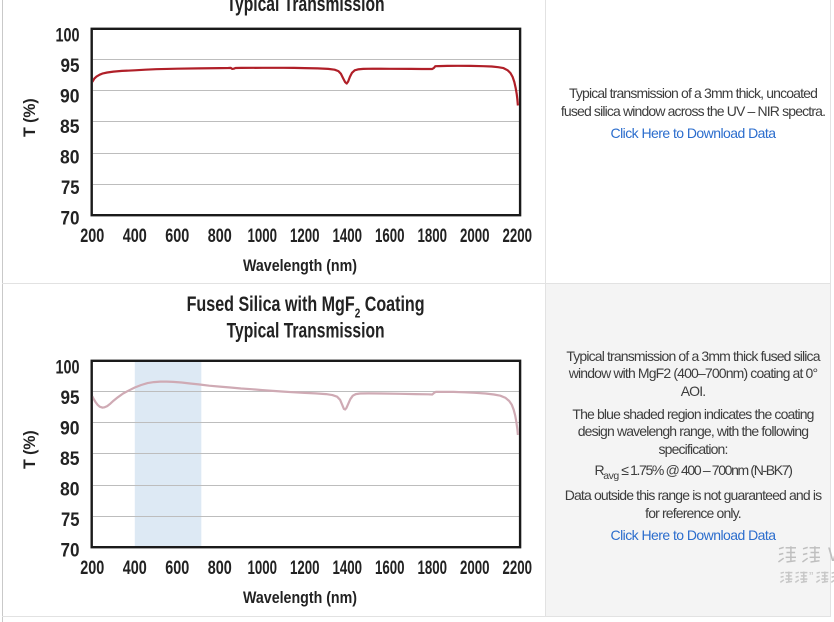 This screenshot has height=622, width=834. What do you see at coordinates (306, 307) in the screenshot?
I see `svg-text: Fused Silica with MgF2 Coating` at bounding box center [306, 307].